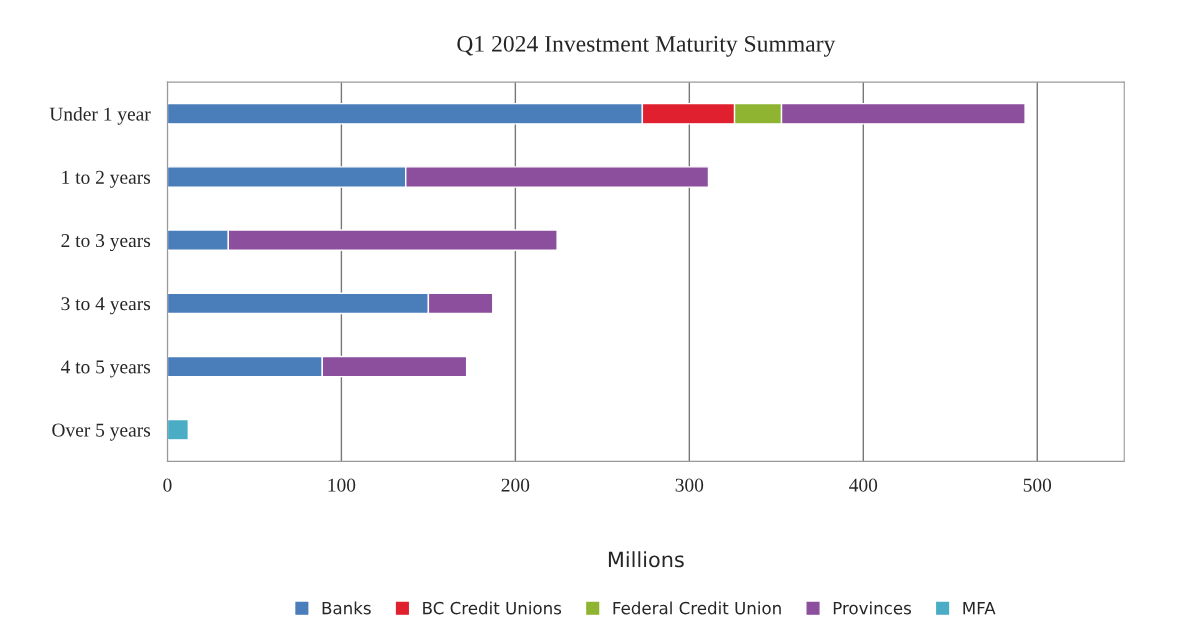 This screenshot has height=632, width=1196. What do you see at coordinates (101, 432) in the screenshot?
I see `y-tick-label: Over 5 years` at bounding box center [101, 432].